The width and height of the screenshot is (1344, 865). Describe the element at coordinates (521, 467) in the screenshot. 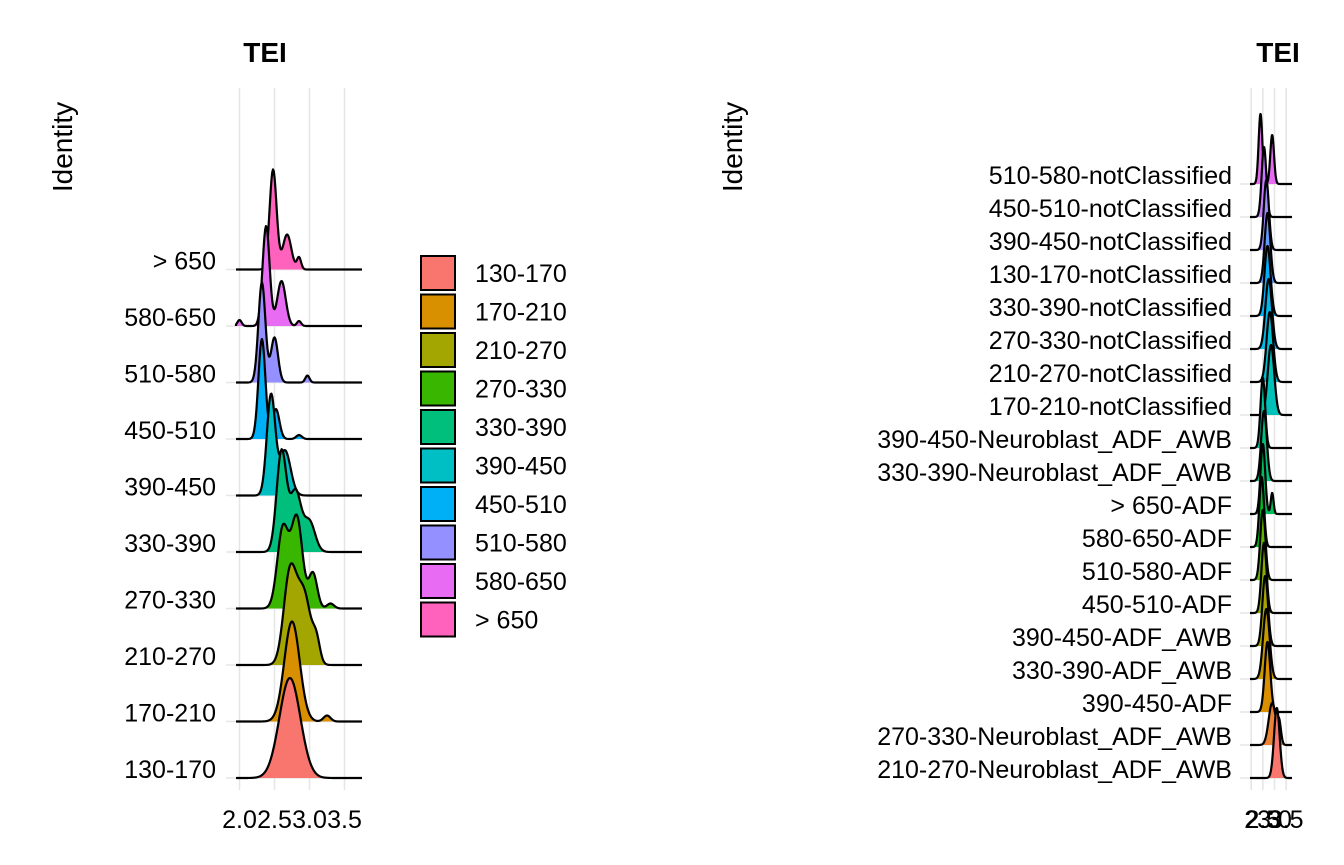

I see `legend-label: 390-450` at that location.